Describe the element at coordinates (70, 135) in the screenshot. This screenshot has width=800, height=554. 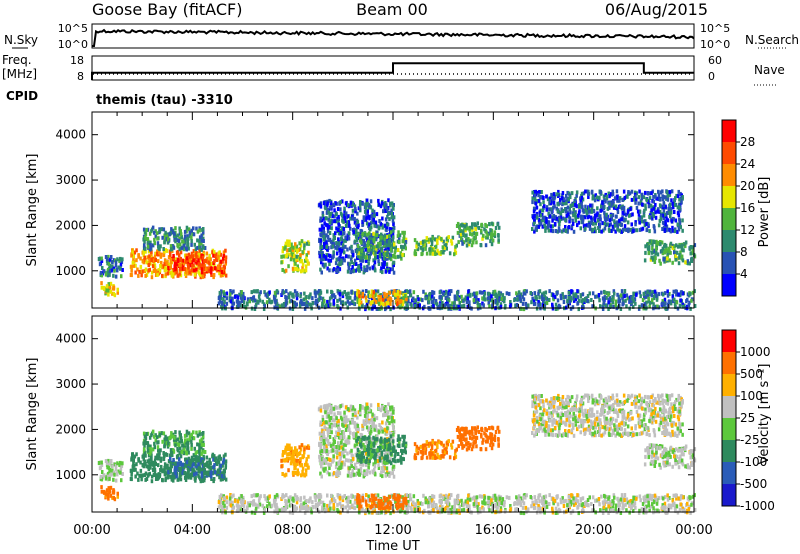
I see `range-tick-label: 4000` at that location.